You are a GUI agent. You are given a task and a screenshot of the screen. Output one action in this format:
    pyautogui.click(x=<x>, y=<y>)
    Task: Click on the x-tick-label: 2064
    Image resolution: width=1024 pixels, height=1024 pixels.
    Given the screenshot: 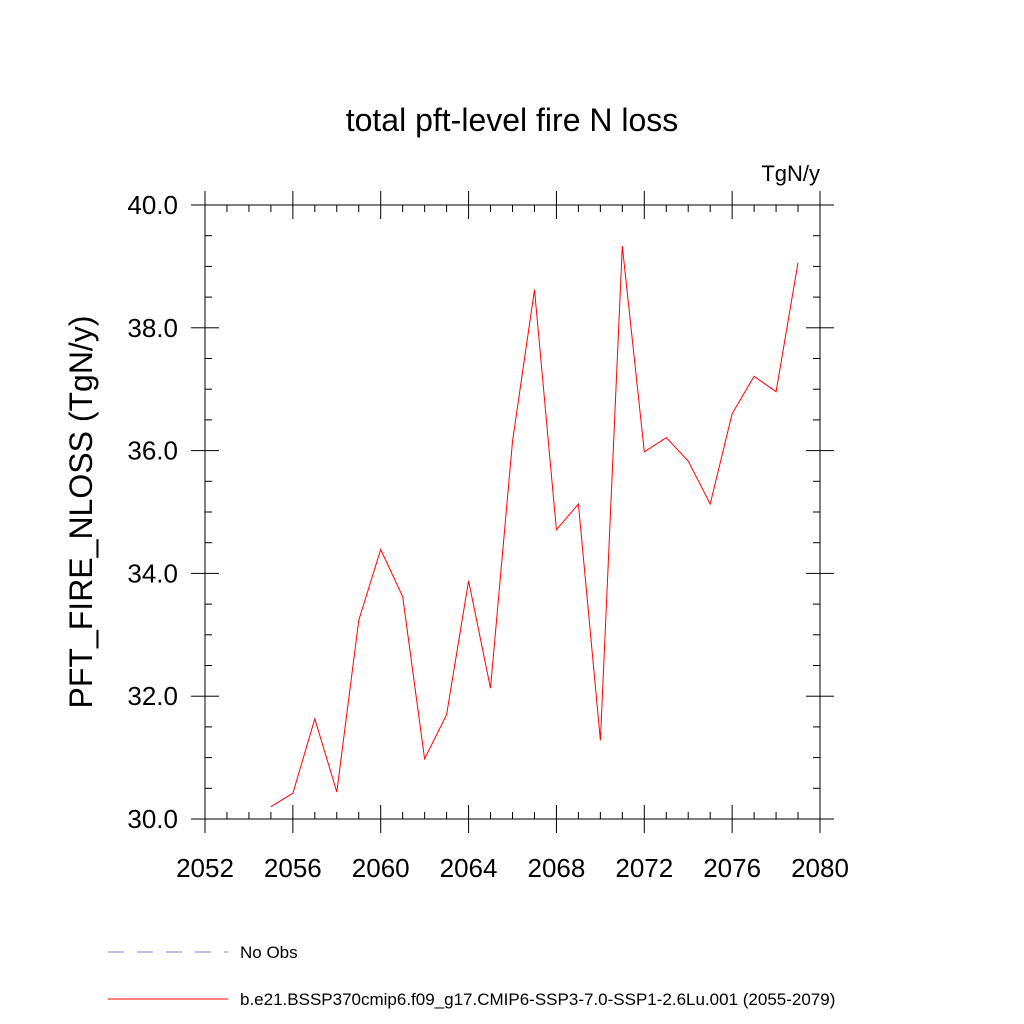 What is the action you would take?
    pyautogui.click(x=469, y=868)
    